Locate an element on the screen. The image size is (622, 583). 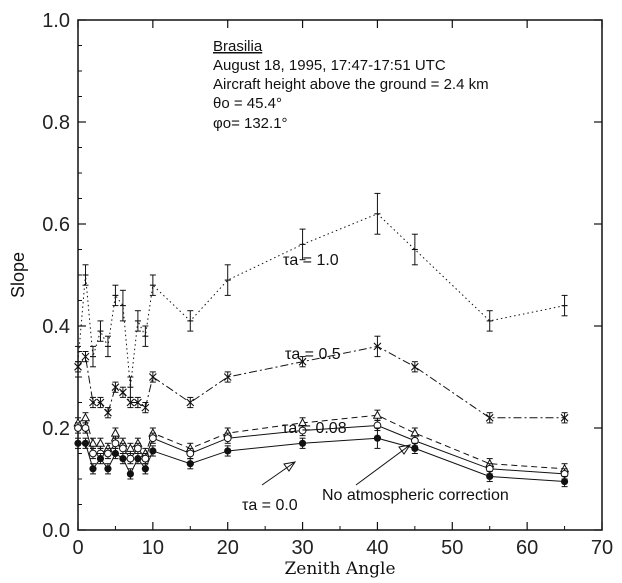
label-tau-1-0: τa = 1.0 is located at coordinates (311, 260).